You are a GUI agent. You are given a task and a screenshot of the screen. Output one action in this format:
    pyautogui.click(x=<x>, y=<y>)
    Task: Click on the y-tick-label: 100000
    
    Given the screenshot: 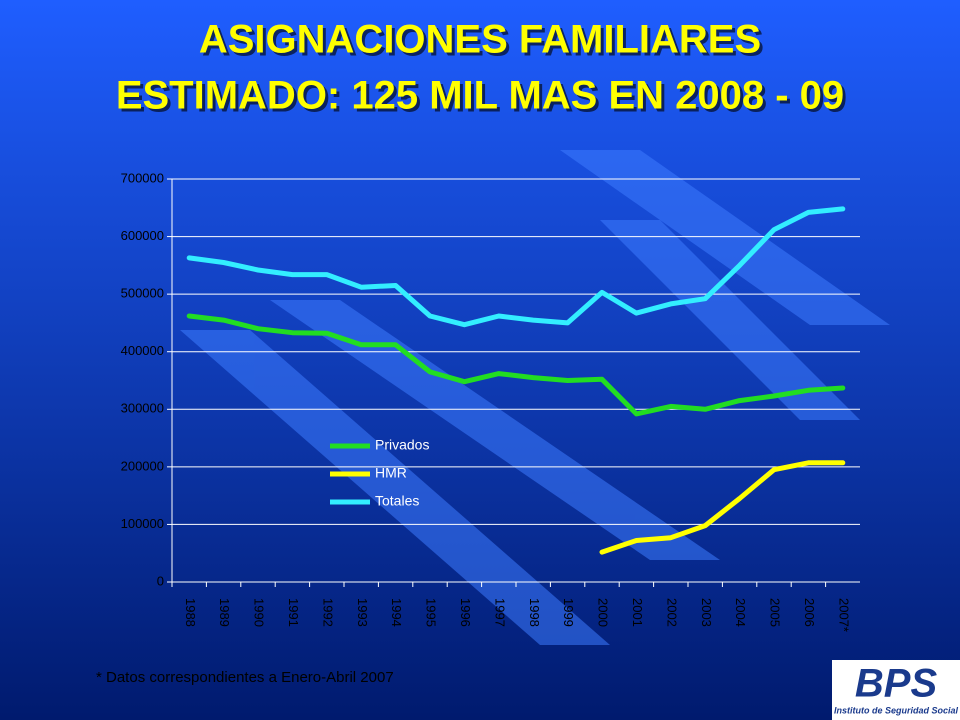 What is the action you would take?
    pyautogui.click(x=142, y=523)
    